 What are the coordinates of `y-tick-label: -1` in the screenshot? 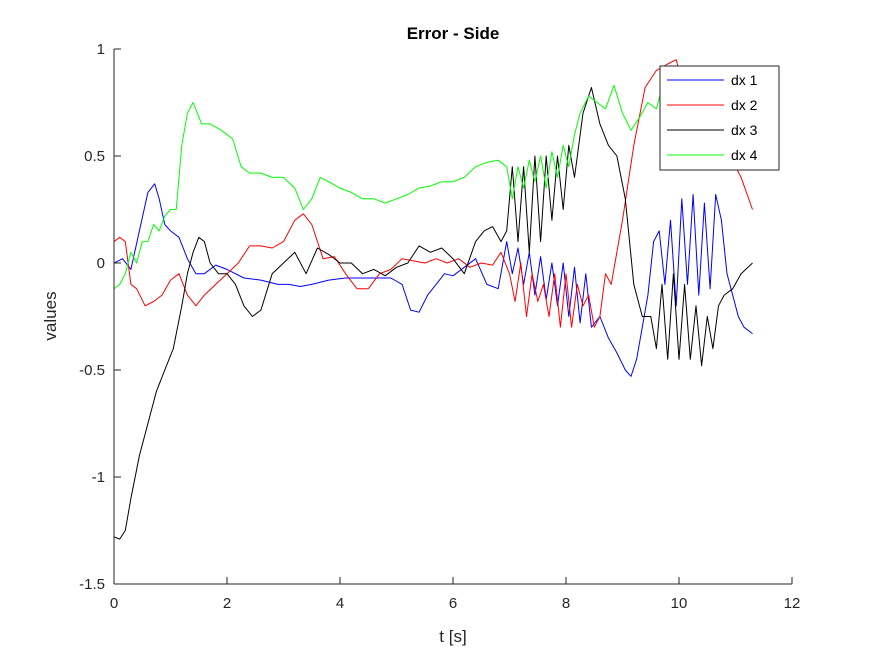 It's located at (98, 477).